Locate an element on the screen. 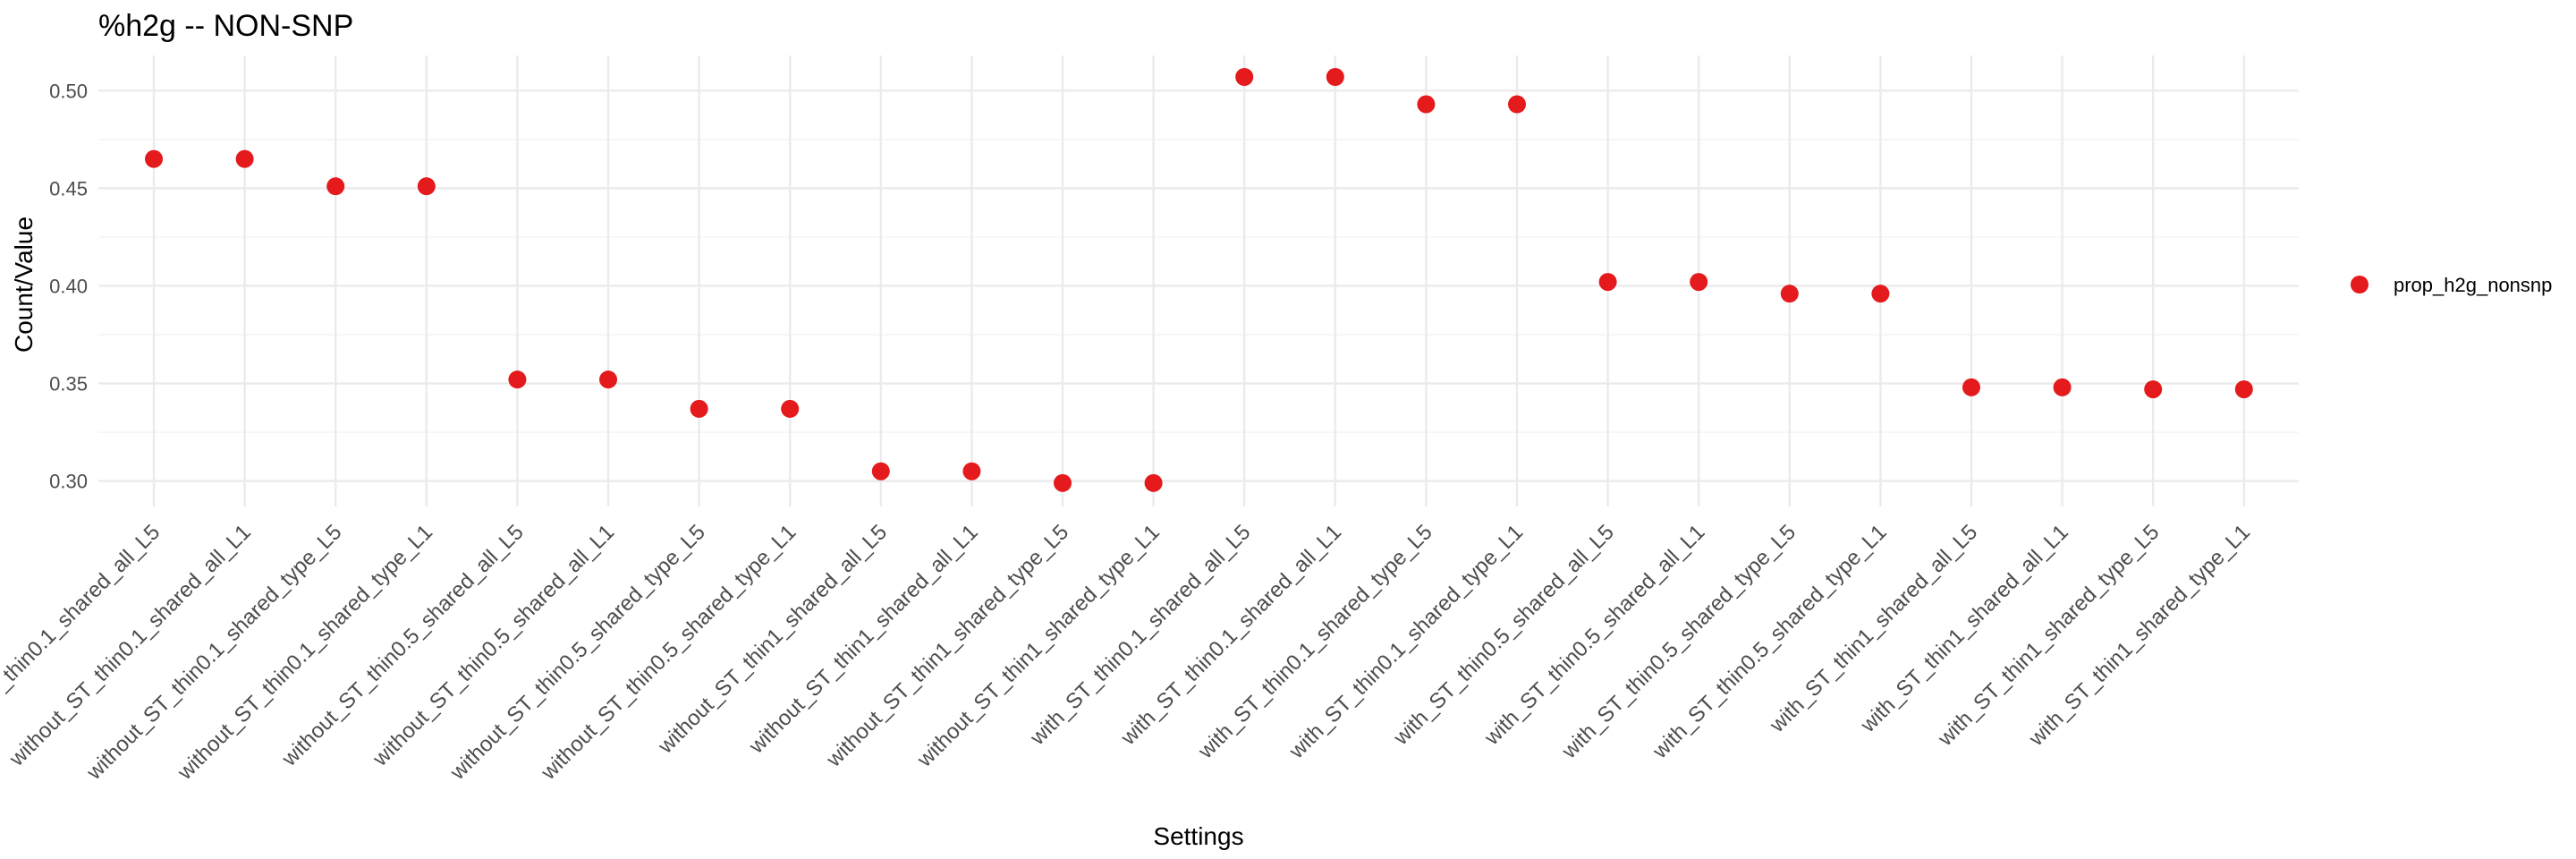 Image resolution: width=2576 pixels, height=859 pixels. legend-key is located at coordinates (2359, 284).